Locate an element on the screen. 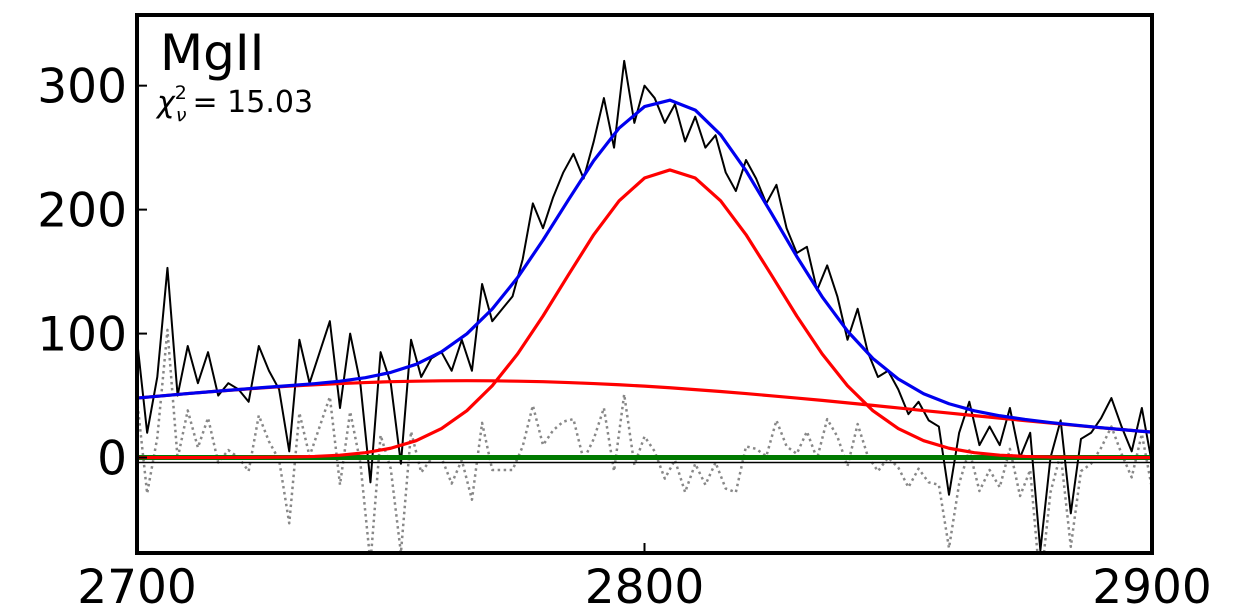  y-tick-label: 0 is located at coordinates (112, 459).